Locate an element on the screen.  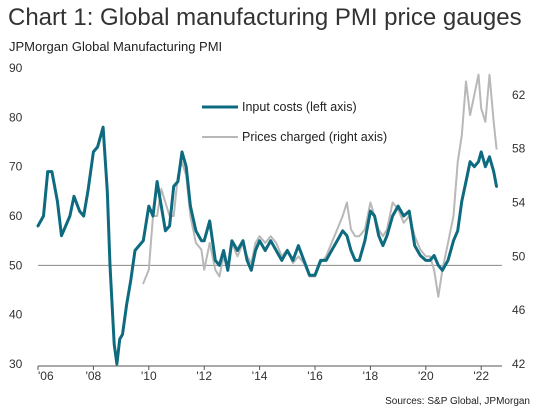
chart-source: Sources: S&P Global, JPMorgan is located at coordinates (457, 401).